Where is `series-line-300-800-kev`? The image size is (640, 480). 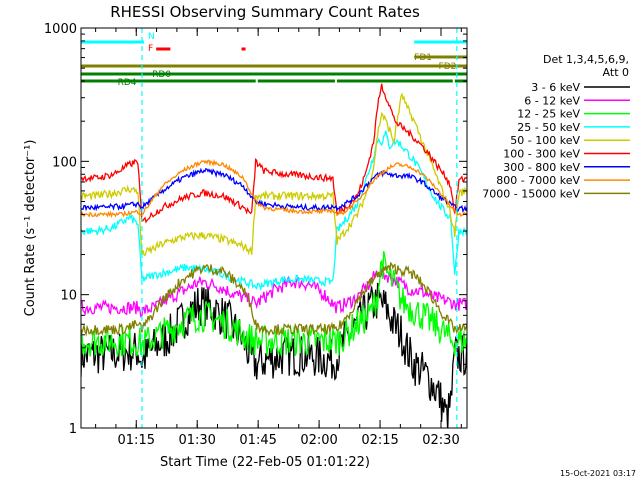 series-line-300-800-kev is located at coordinates (274, 190).